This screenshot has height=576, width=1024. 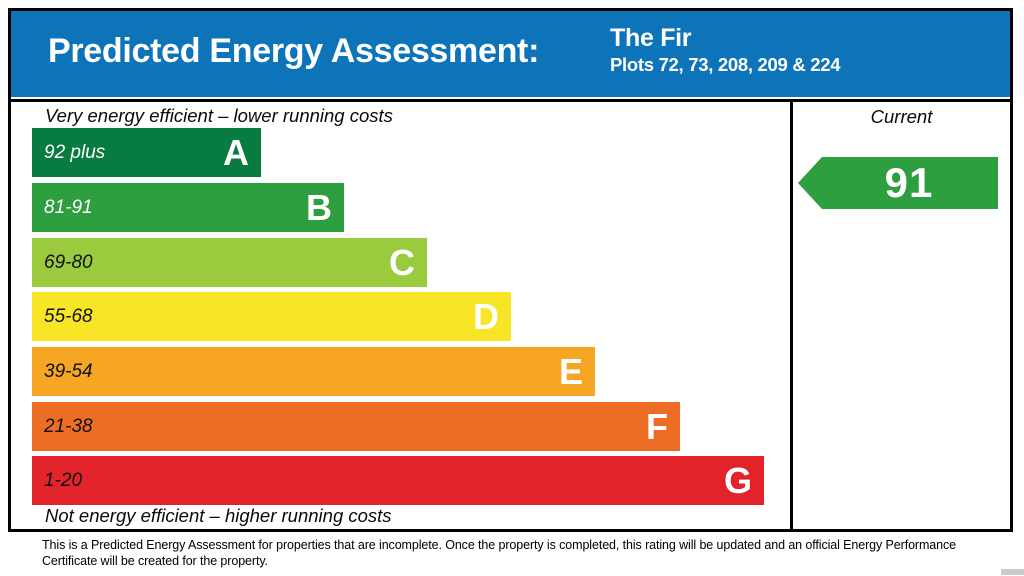 What do you see at coordinates (271, 316) in the screenshot?
I see `band-D: 55-68 D` at bounding box center [271, 316].